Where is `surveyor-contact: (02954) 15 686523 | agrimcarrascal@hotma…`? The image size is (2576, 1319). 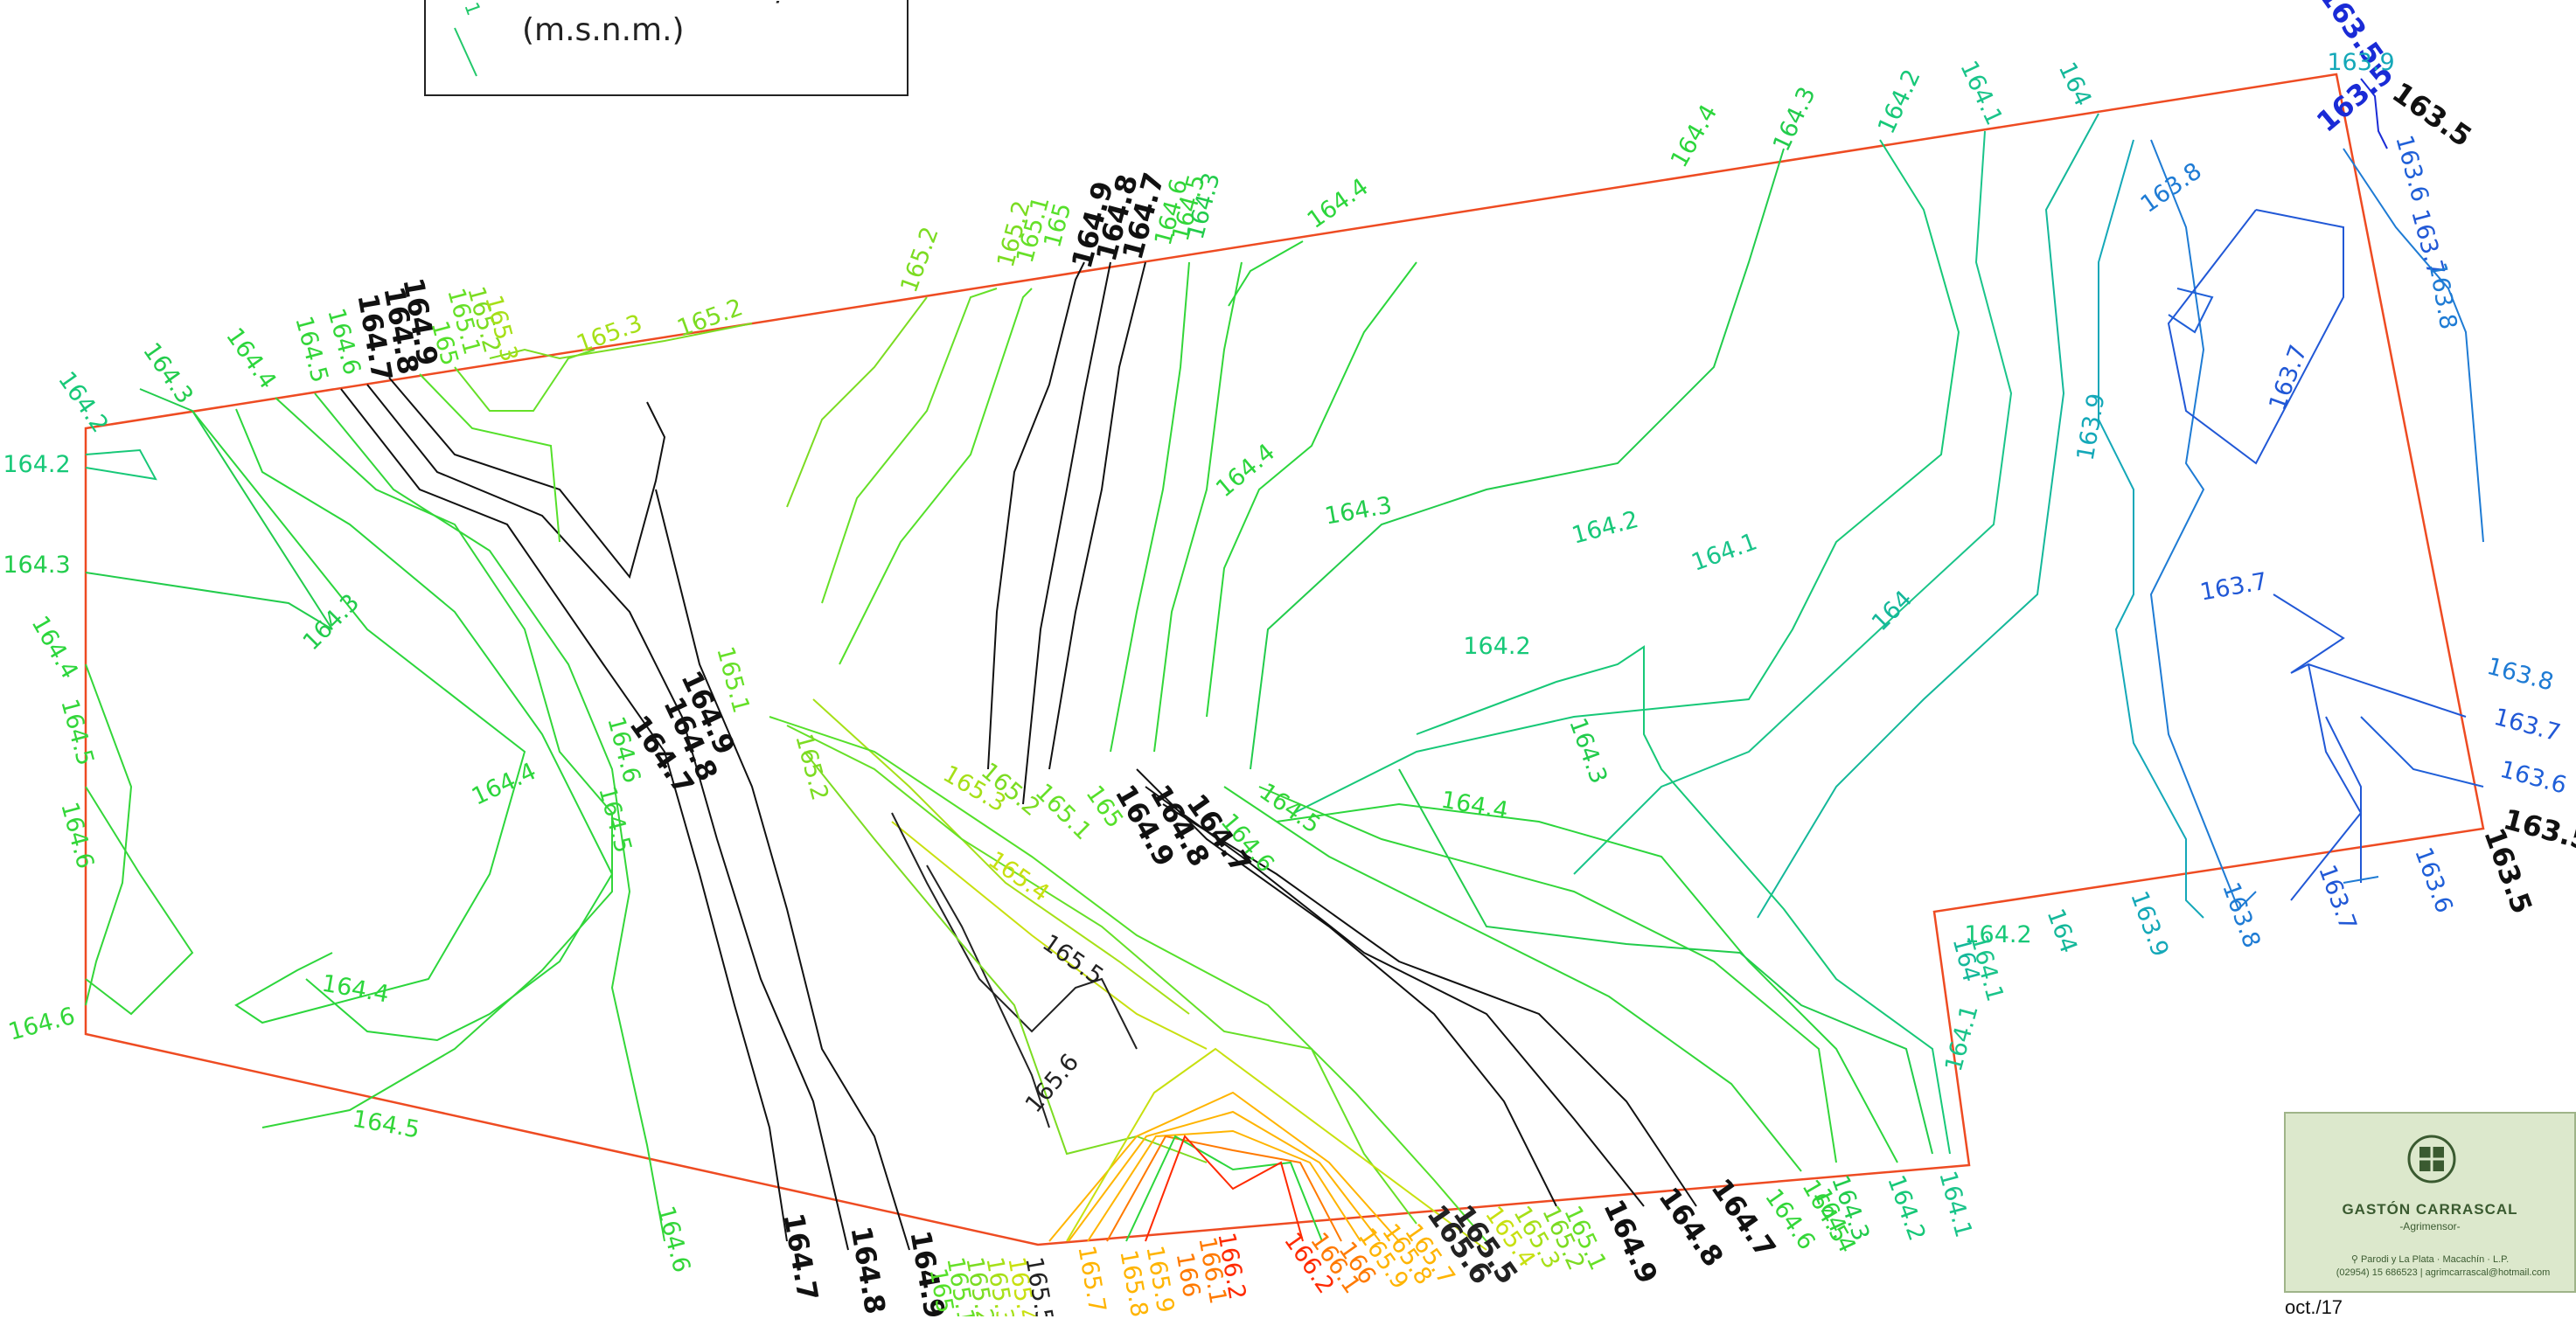
surveyor-contact: (02954) 15 686523 | agrimcarrascal@hotma… is located at coordinates (2443, 1272).